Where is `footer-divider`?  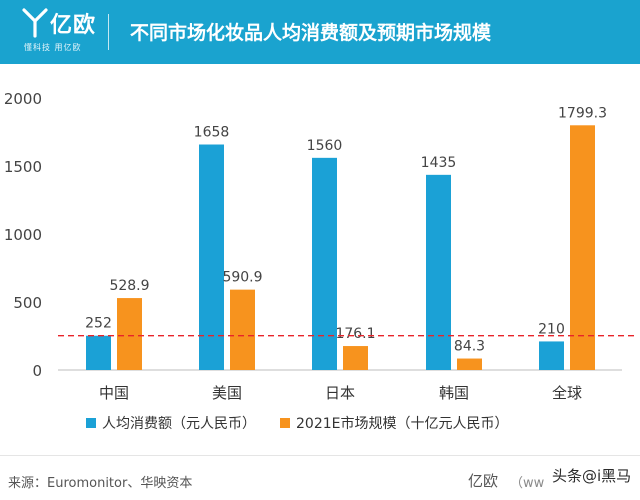
footer-divider is located at coordinates (320, 455).